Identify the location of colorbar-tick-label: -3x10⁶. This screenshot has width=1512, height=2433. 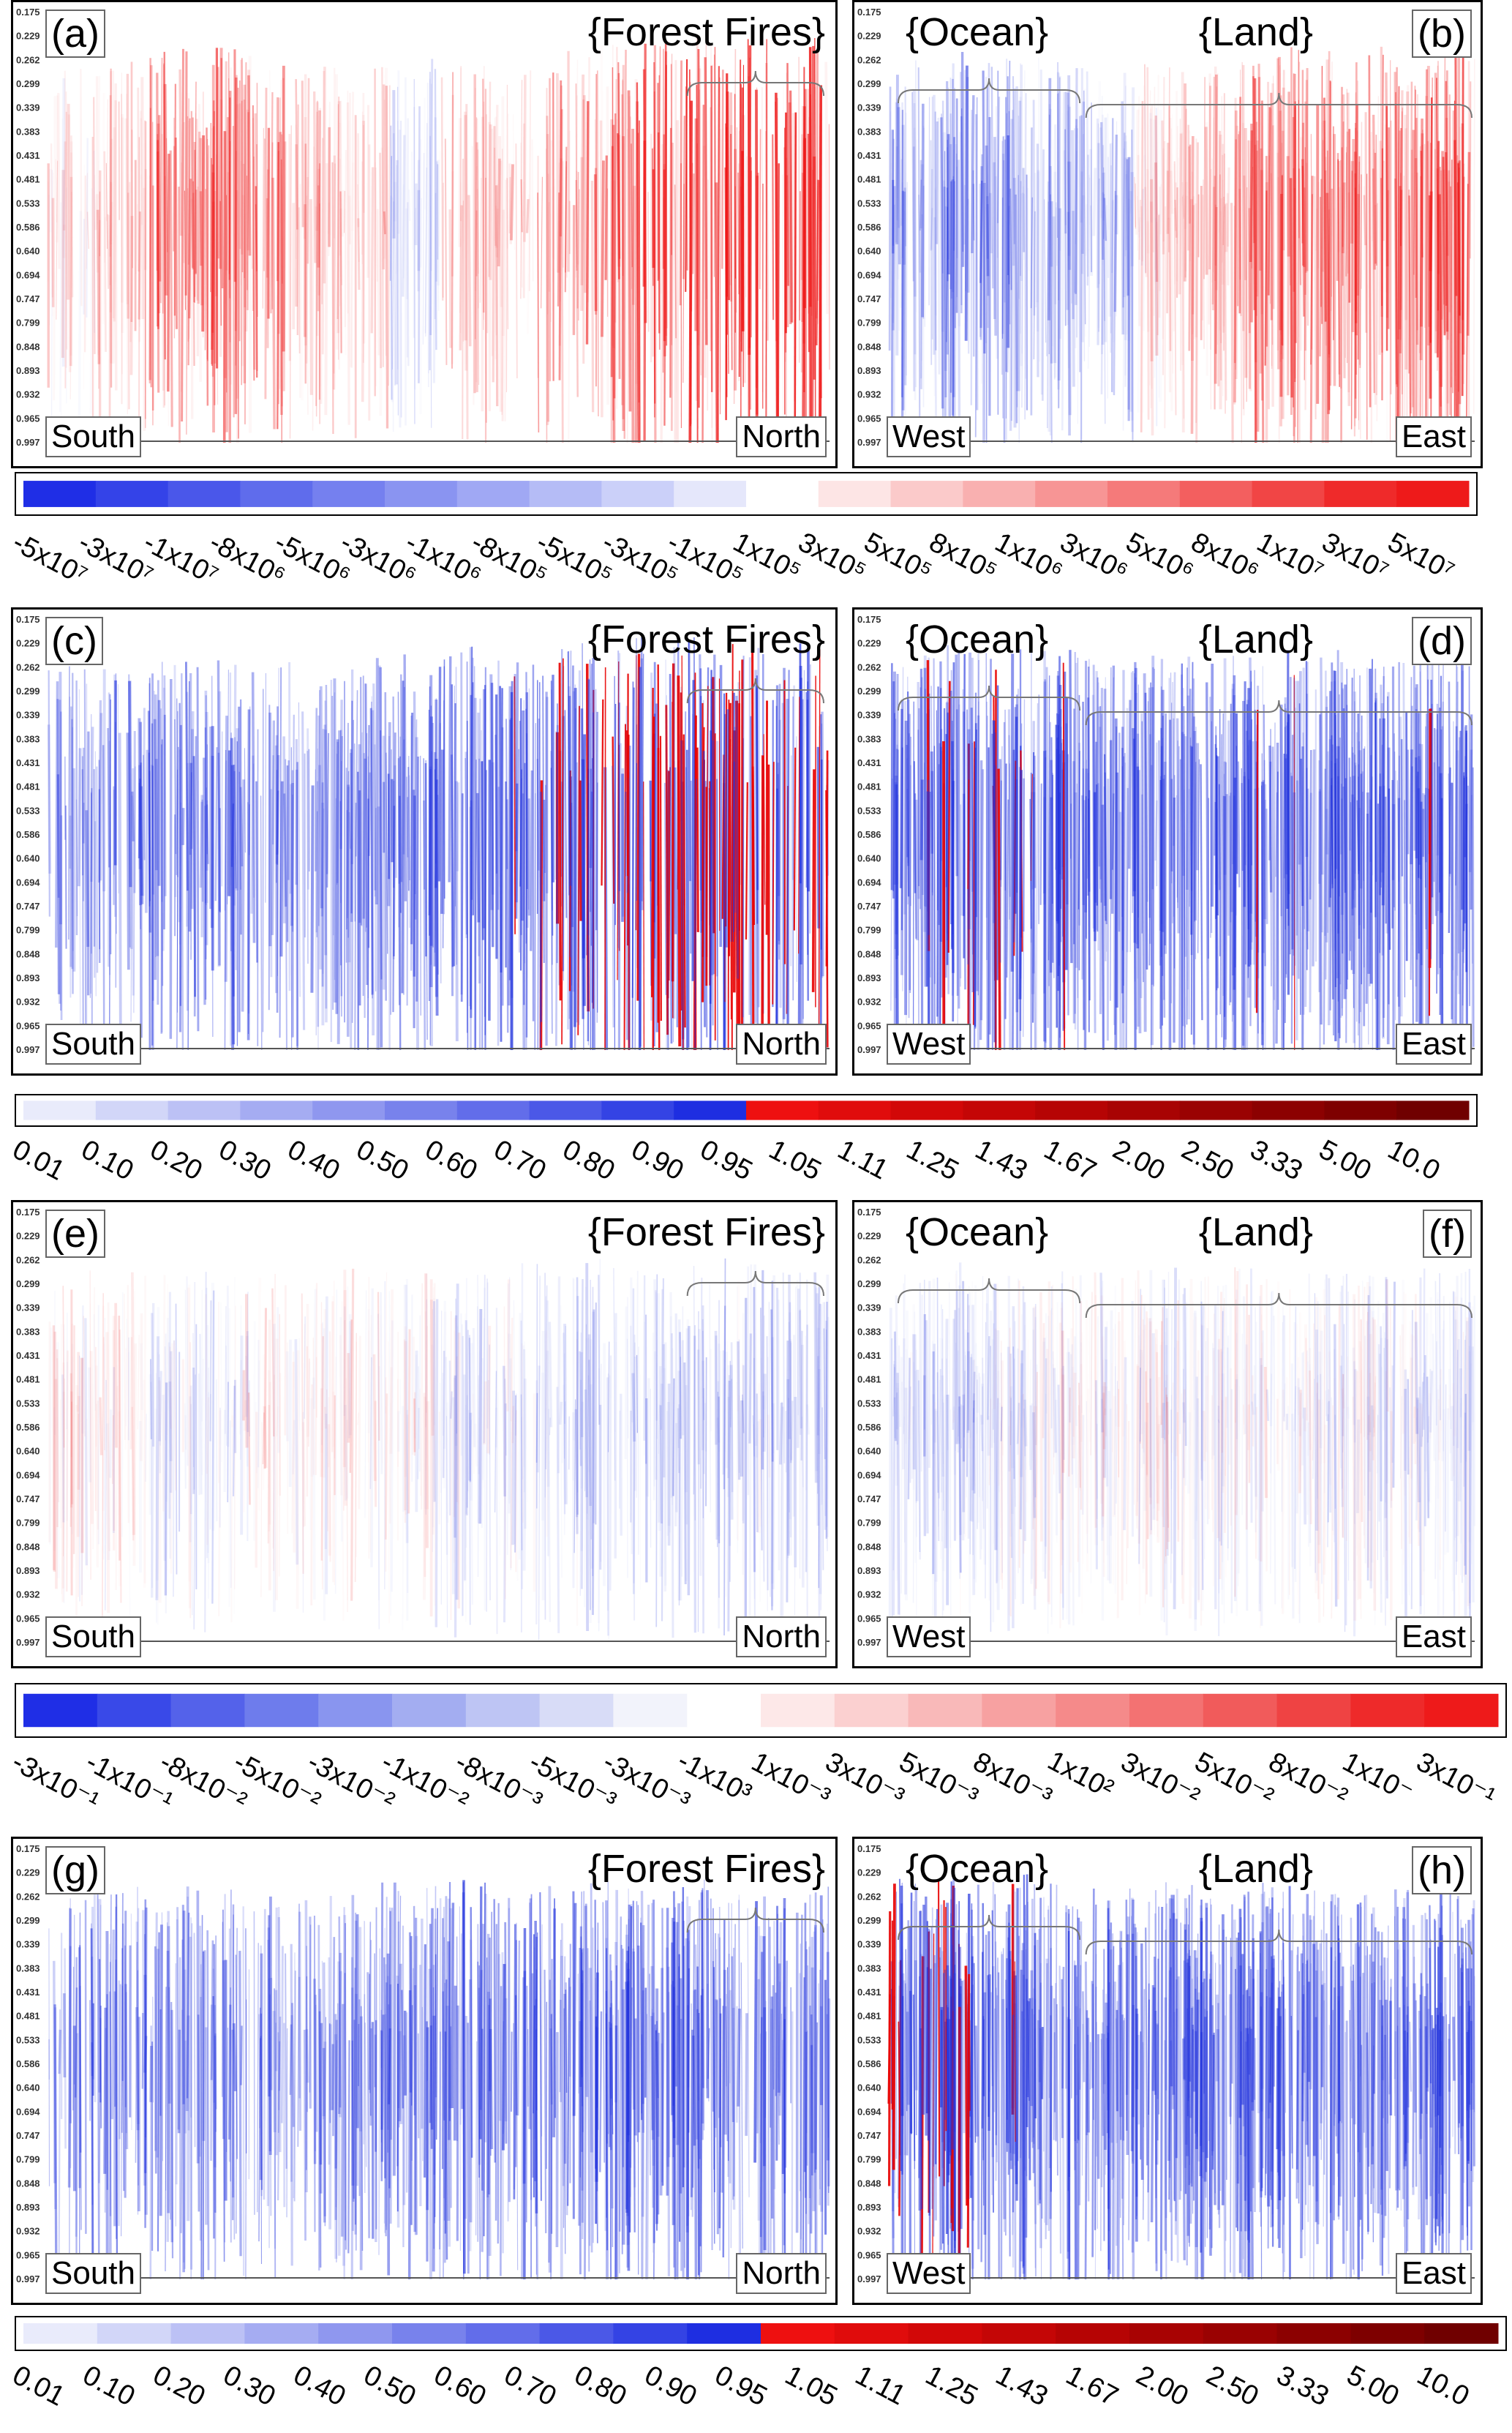
(378, 560).